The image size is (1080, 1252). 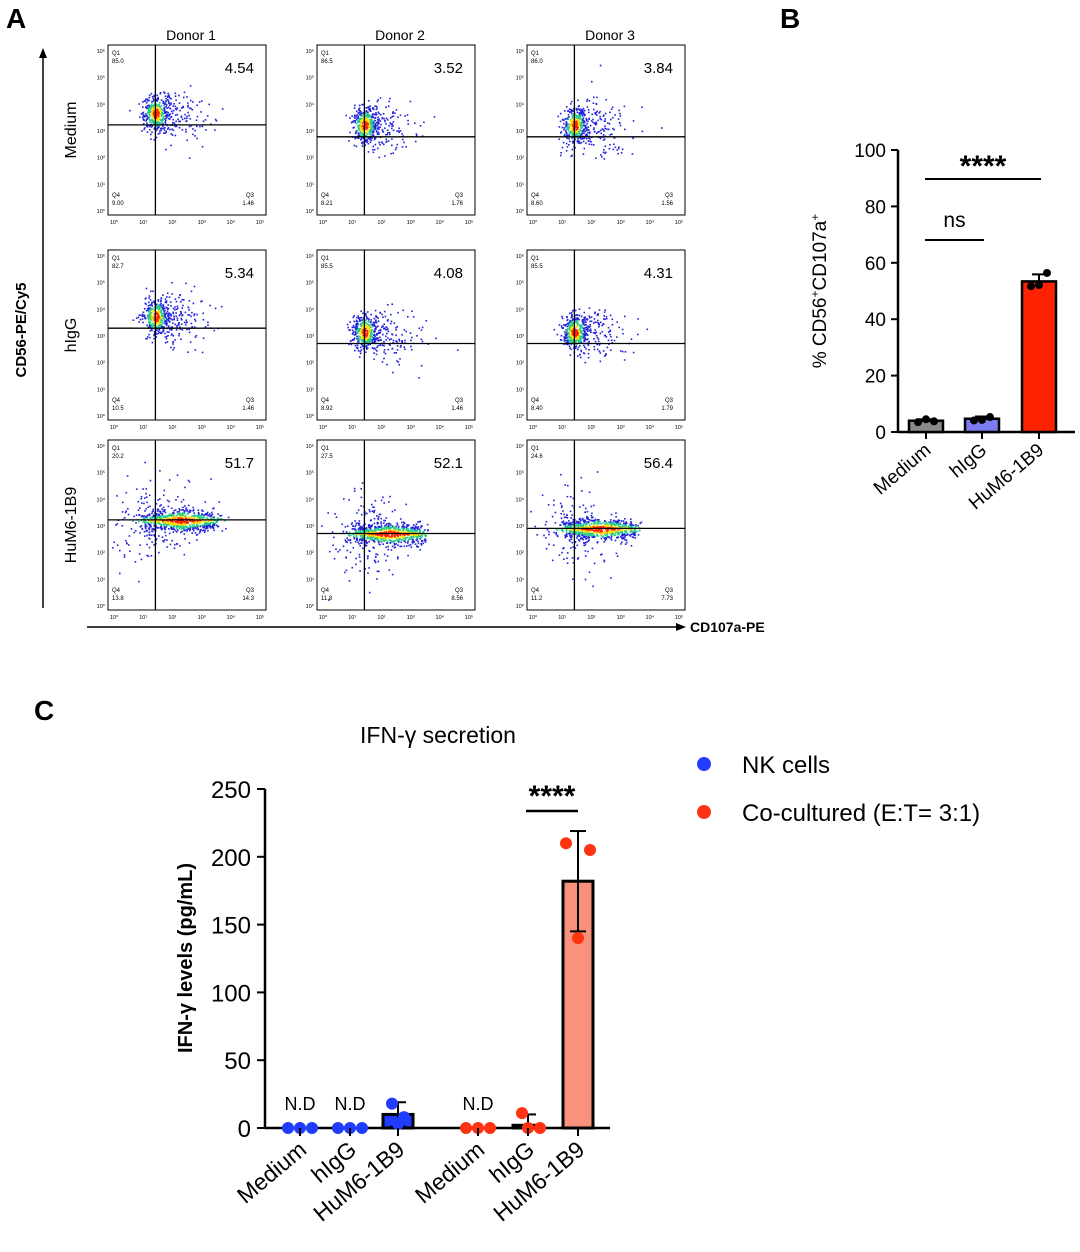 I want to click on panel-a-x-arrowhead, so click(x=681, y=627).